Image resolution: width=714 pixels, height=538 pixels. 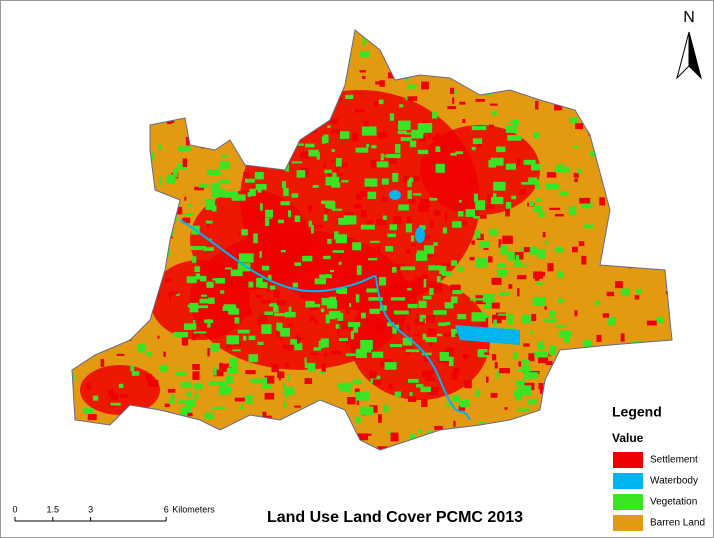 What do you see at coordinates (480, 170) in the screenshot?
I see `settlement-core` at bounding box center [480, 170].